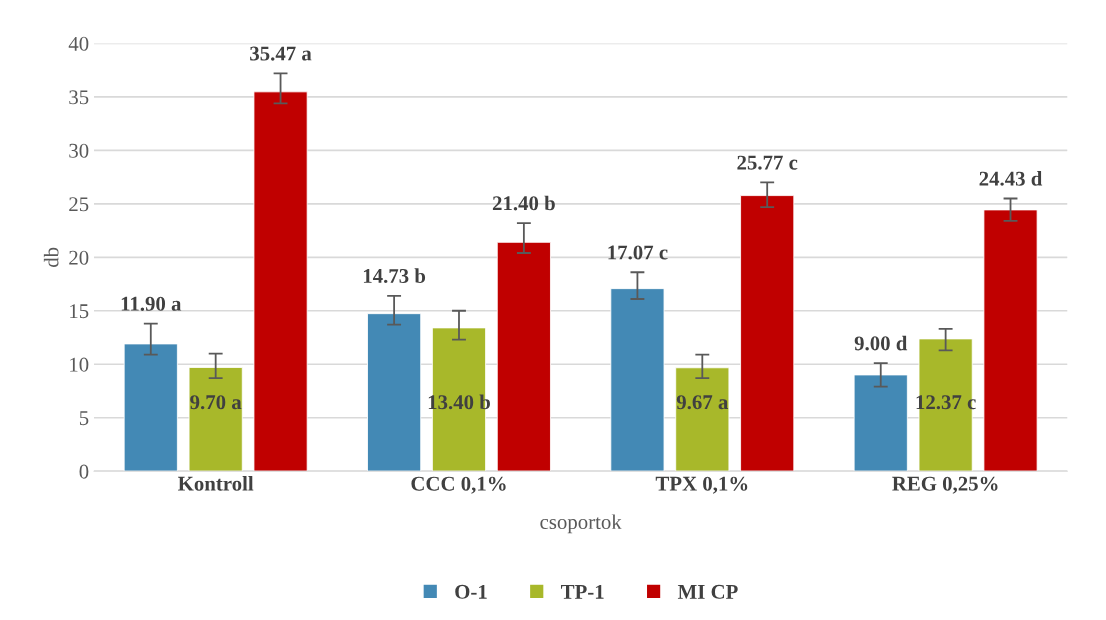 The image size is (1106, 620). I want to click on x-axis-title: csoportok, so click(581, 524).